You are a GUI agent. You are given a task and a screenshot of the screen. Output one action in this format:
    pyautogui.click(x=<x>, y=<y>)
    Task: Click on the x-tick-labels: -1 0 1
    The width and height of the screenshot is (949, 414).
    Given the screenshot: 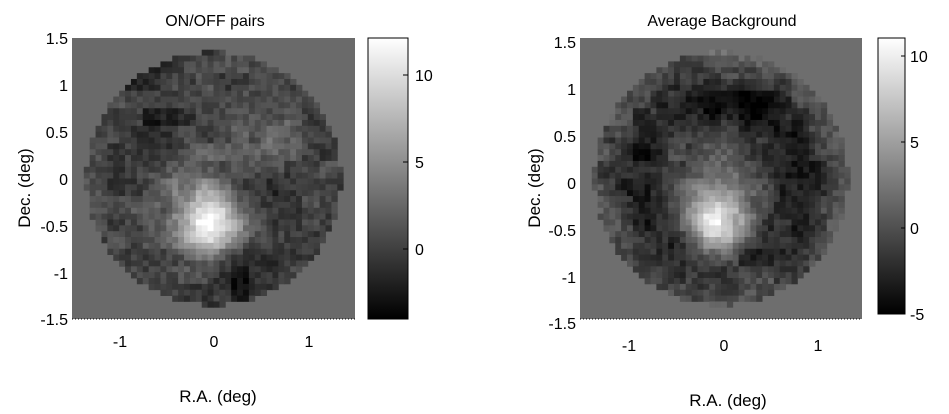 What is the action you would take?
    pyautogui.click(x=213, y=342)
    